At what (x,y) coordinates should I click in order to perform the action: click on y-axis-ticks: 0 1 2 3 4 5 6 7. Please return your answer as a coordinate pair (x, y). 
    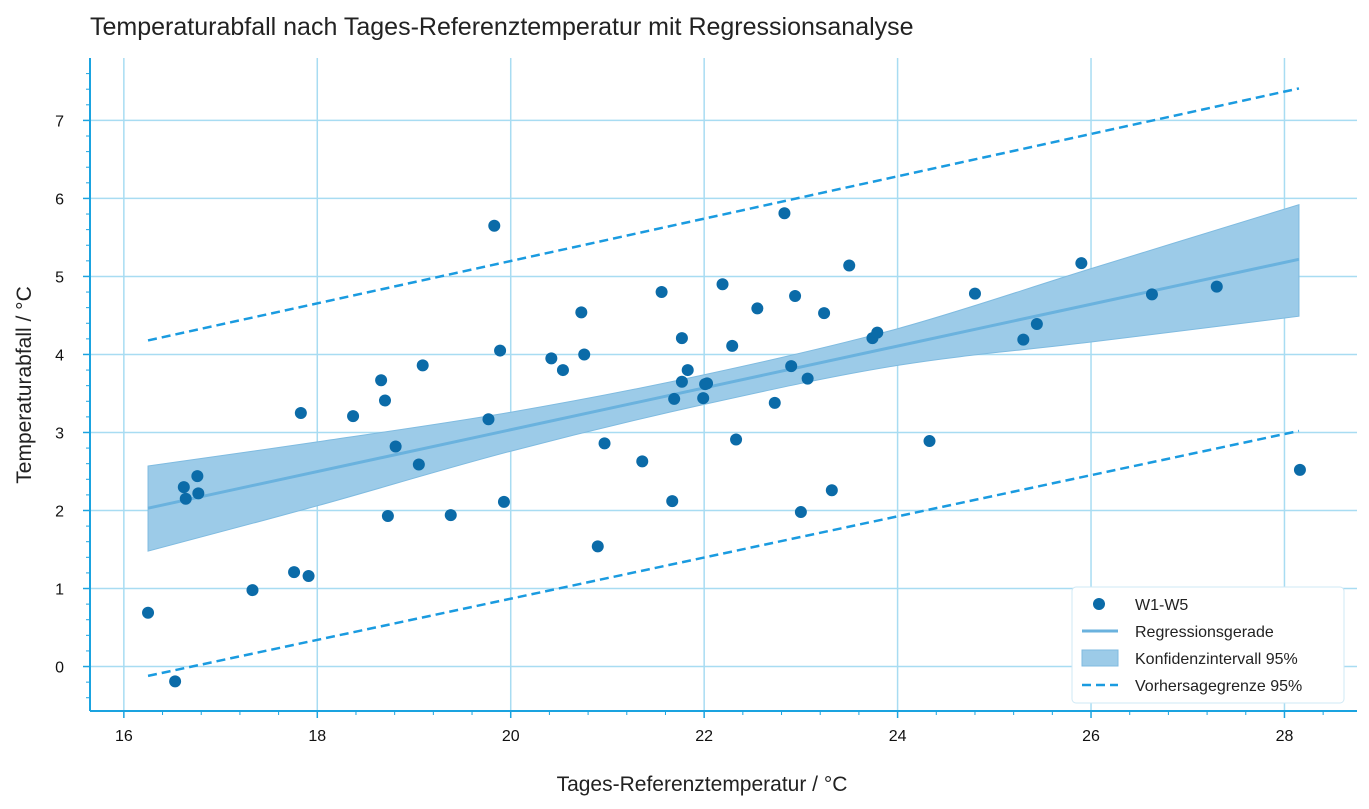
    Looking at the image, I should click on (72, 386).